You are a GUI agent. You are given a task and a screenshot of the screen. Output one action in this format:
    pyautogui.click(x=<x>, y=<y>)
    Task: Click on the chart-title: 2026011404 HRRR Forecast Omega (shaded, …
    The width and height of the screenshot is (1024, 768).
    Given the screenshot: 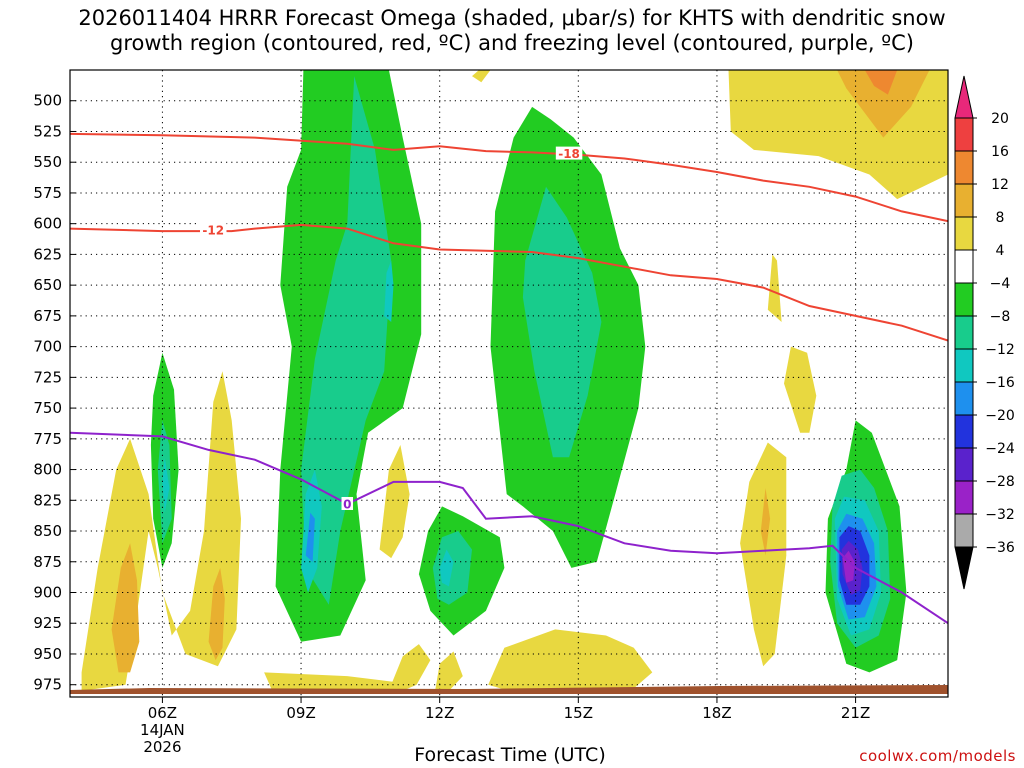 What is the action you would take?
    pyautogui.click(x=512, y=30)
    